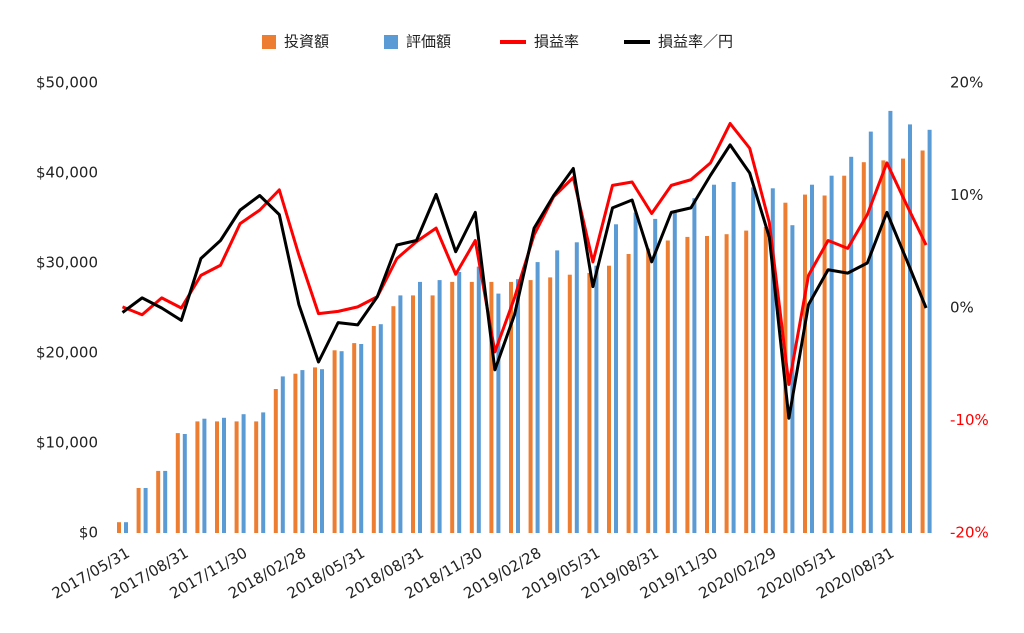  Describe the element at coordinates (966, 83) in the screenshot. I see `y2-tick-label: 20%` at that location.